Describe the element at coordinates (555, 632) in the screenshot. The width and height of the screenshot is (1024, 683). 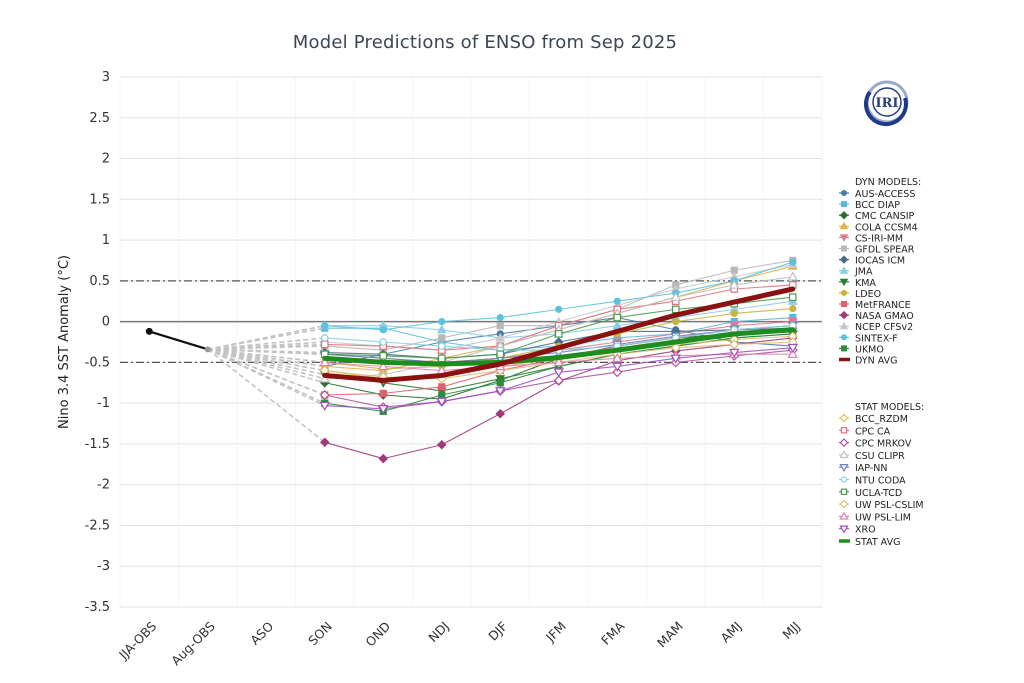
I see `x-tick-label: JFM` at that location.